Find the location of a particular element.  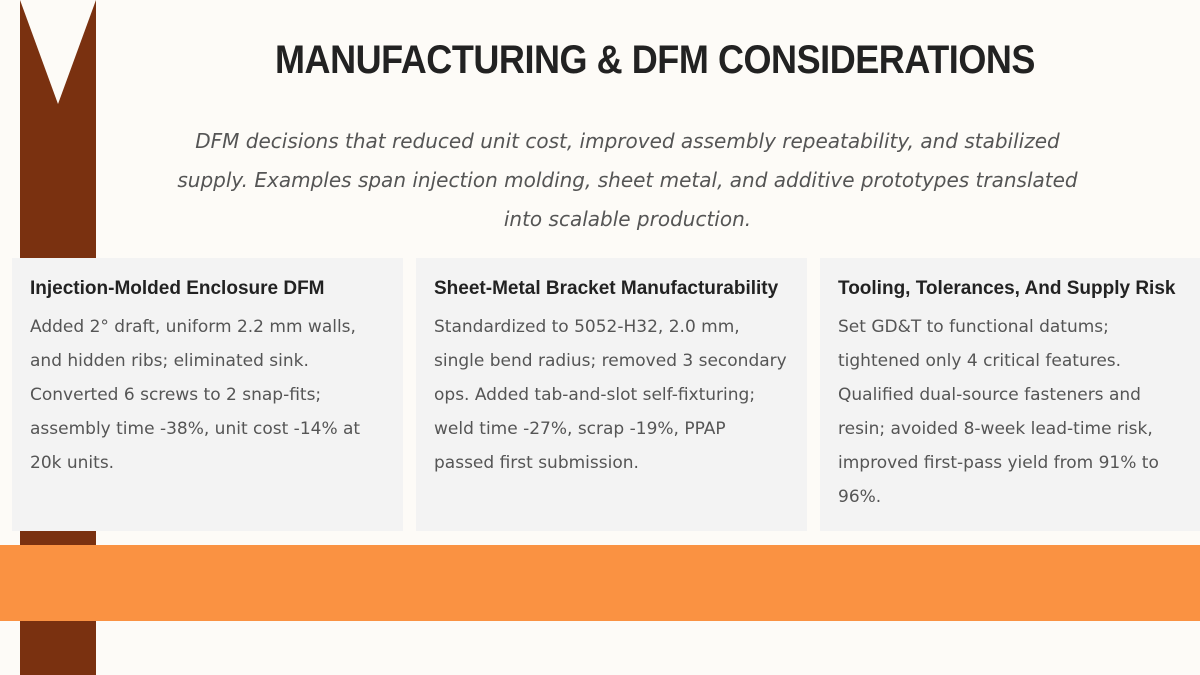

stripe-notch is located at coordinates (58, 52).